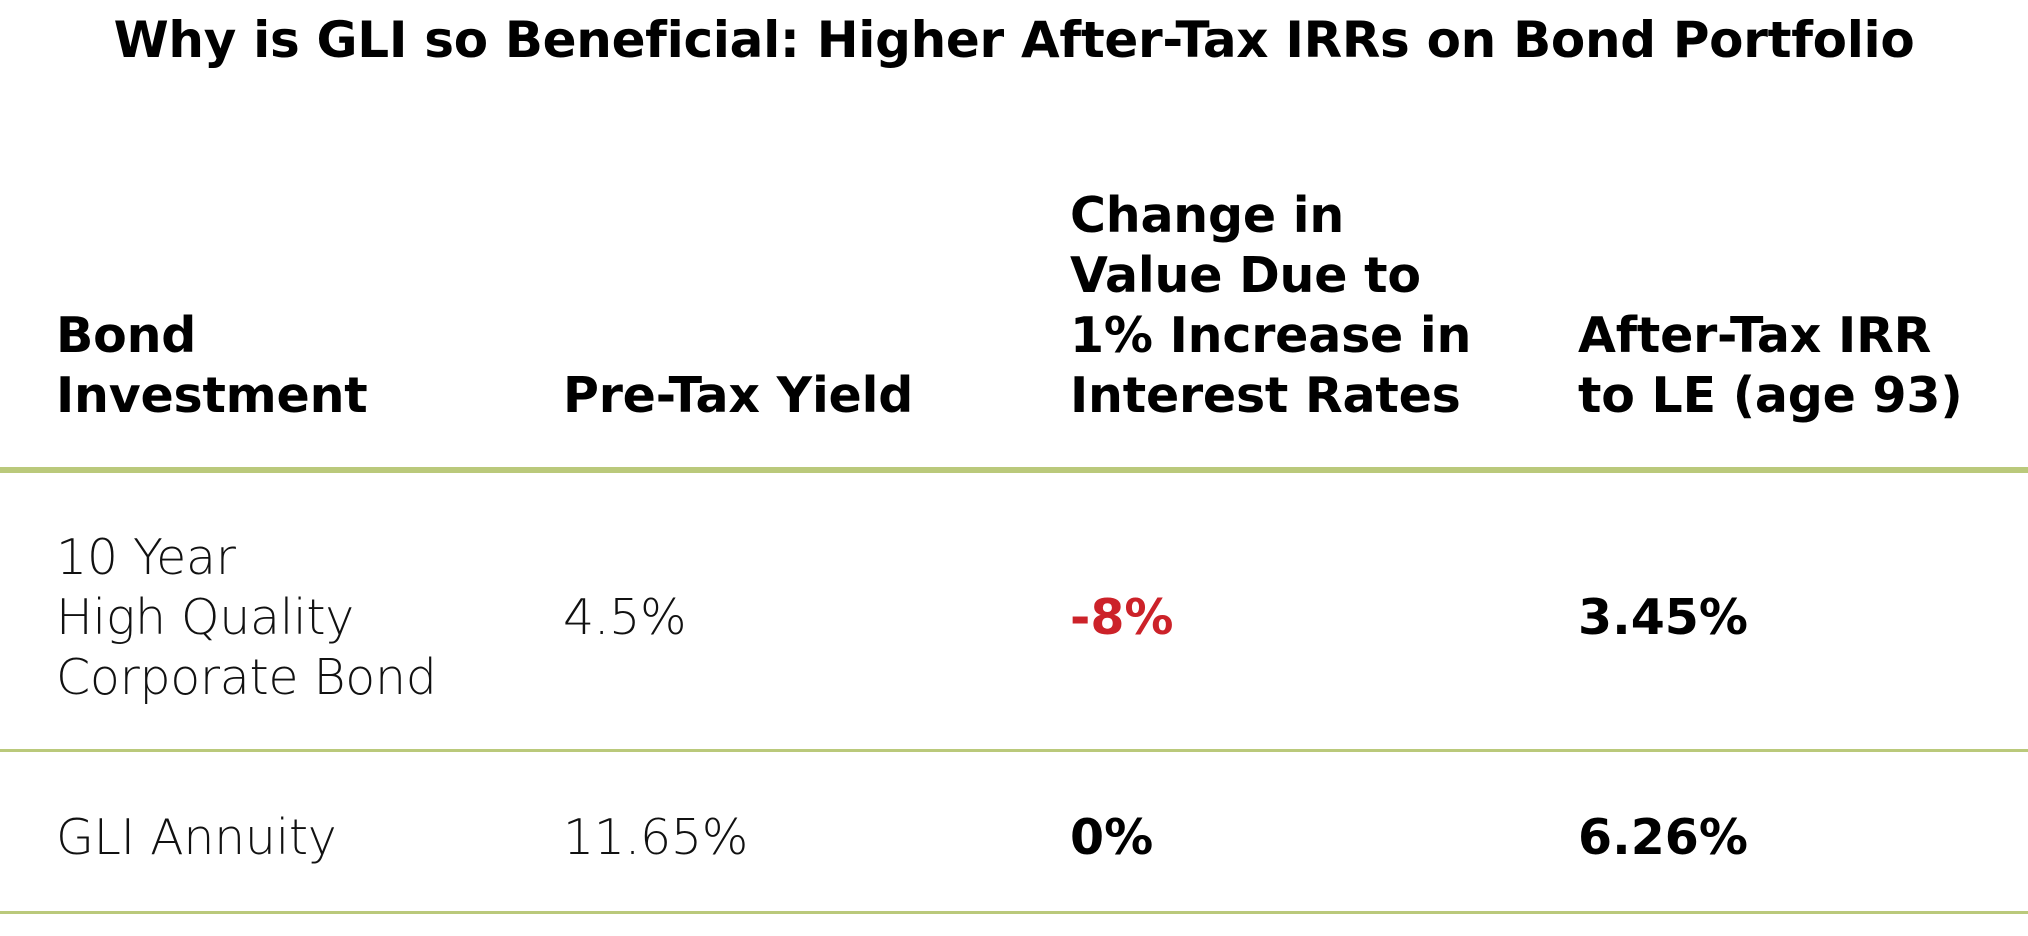 This screenshot has width=2028, height=936. Describe the element at coordinates (1122, 617) in the screenshot. I see `row-1-change-in-value: -8%` at that location.